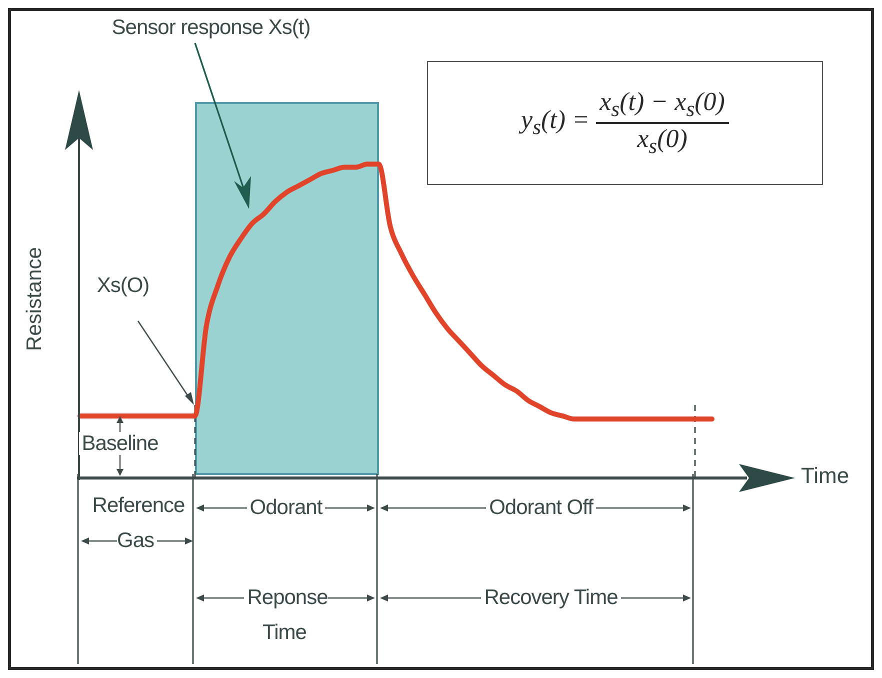 The height and width of the screenshot is (678, 882). Describe the element at coordinates (551, 597) in the screenshot. I see `text: Recovery Time` at that location.